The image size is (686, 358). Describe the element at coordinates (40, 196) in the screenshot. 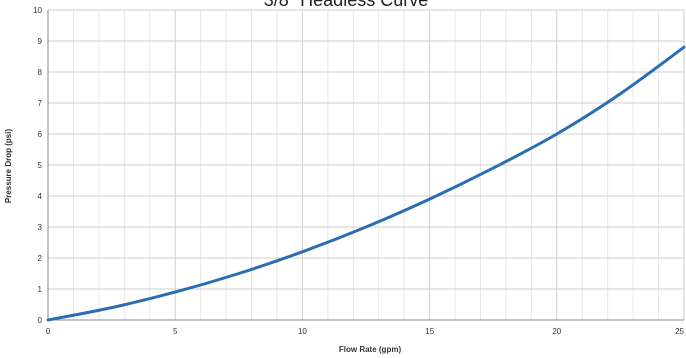

I see `y-tick-label: 4` at that location.